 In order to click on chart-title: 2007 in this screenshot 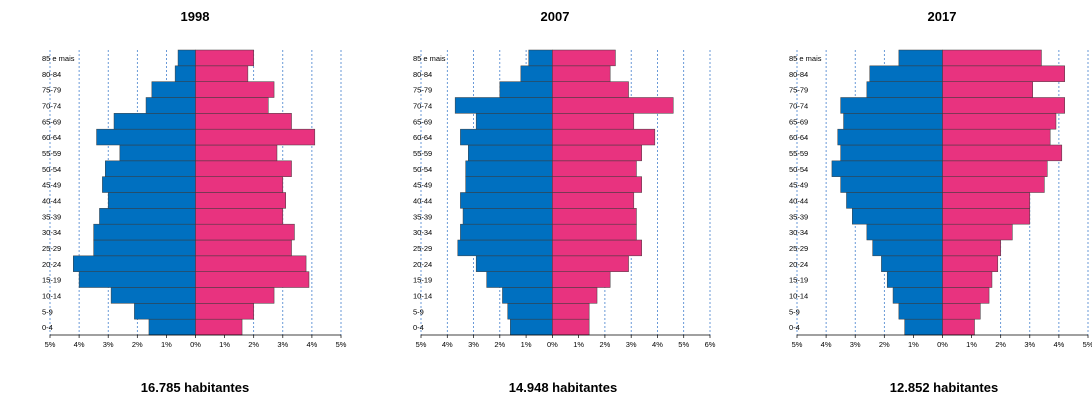, I will do `click(555, 16)`.